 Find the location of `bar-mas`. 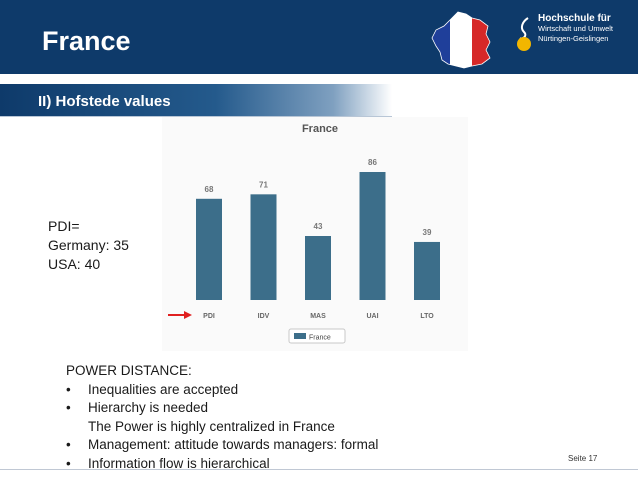

bar-mas is located at coordinates (318, 268).